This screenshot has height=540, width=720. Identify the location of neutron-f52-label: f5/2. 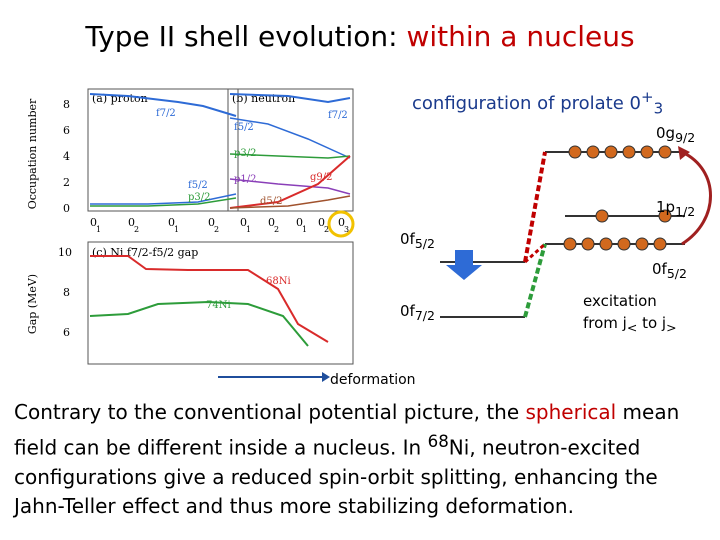
(244, 127).